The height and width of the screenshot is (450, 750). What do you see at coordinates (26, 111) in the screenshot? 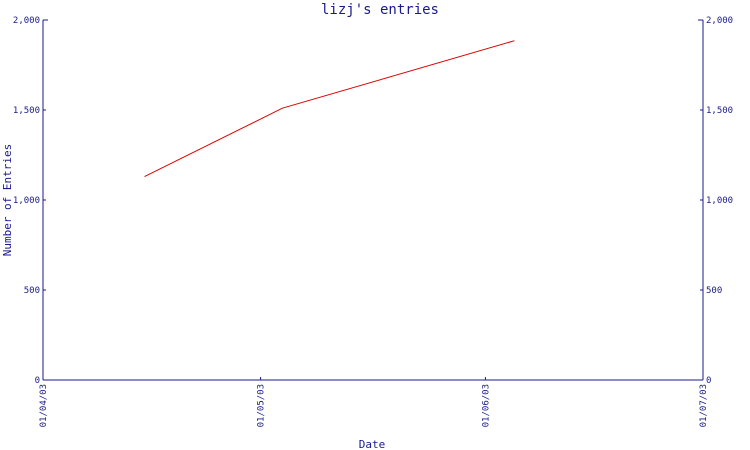
I see `y-tick-label-left: 1,500` at bounding box center [26, 111].